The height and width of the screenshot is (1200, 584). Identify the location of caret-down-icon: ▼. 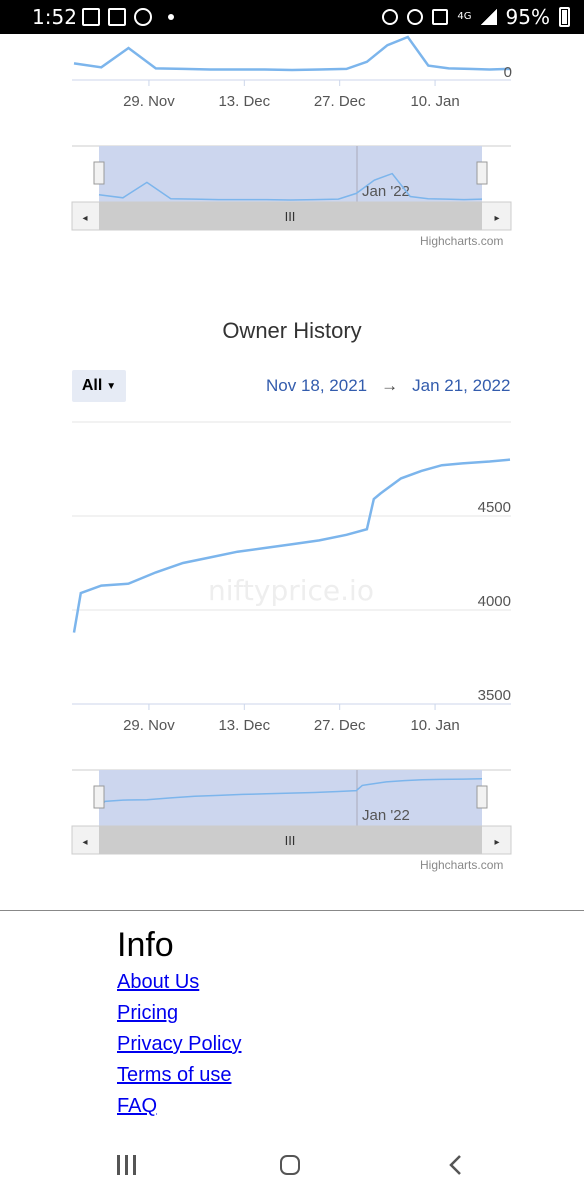
(111, 386).